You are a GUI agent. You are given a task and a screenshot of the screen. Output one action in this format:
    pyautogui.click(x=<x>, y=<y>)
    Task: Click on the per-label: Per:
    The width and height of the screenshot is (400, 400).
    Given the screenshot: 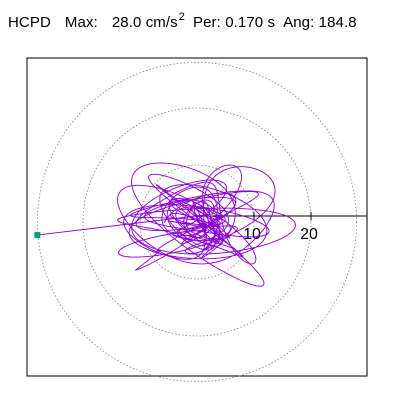 What is the action you would take?
    pyautogui.click(x=207, y=22)
    